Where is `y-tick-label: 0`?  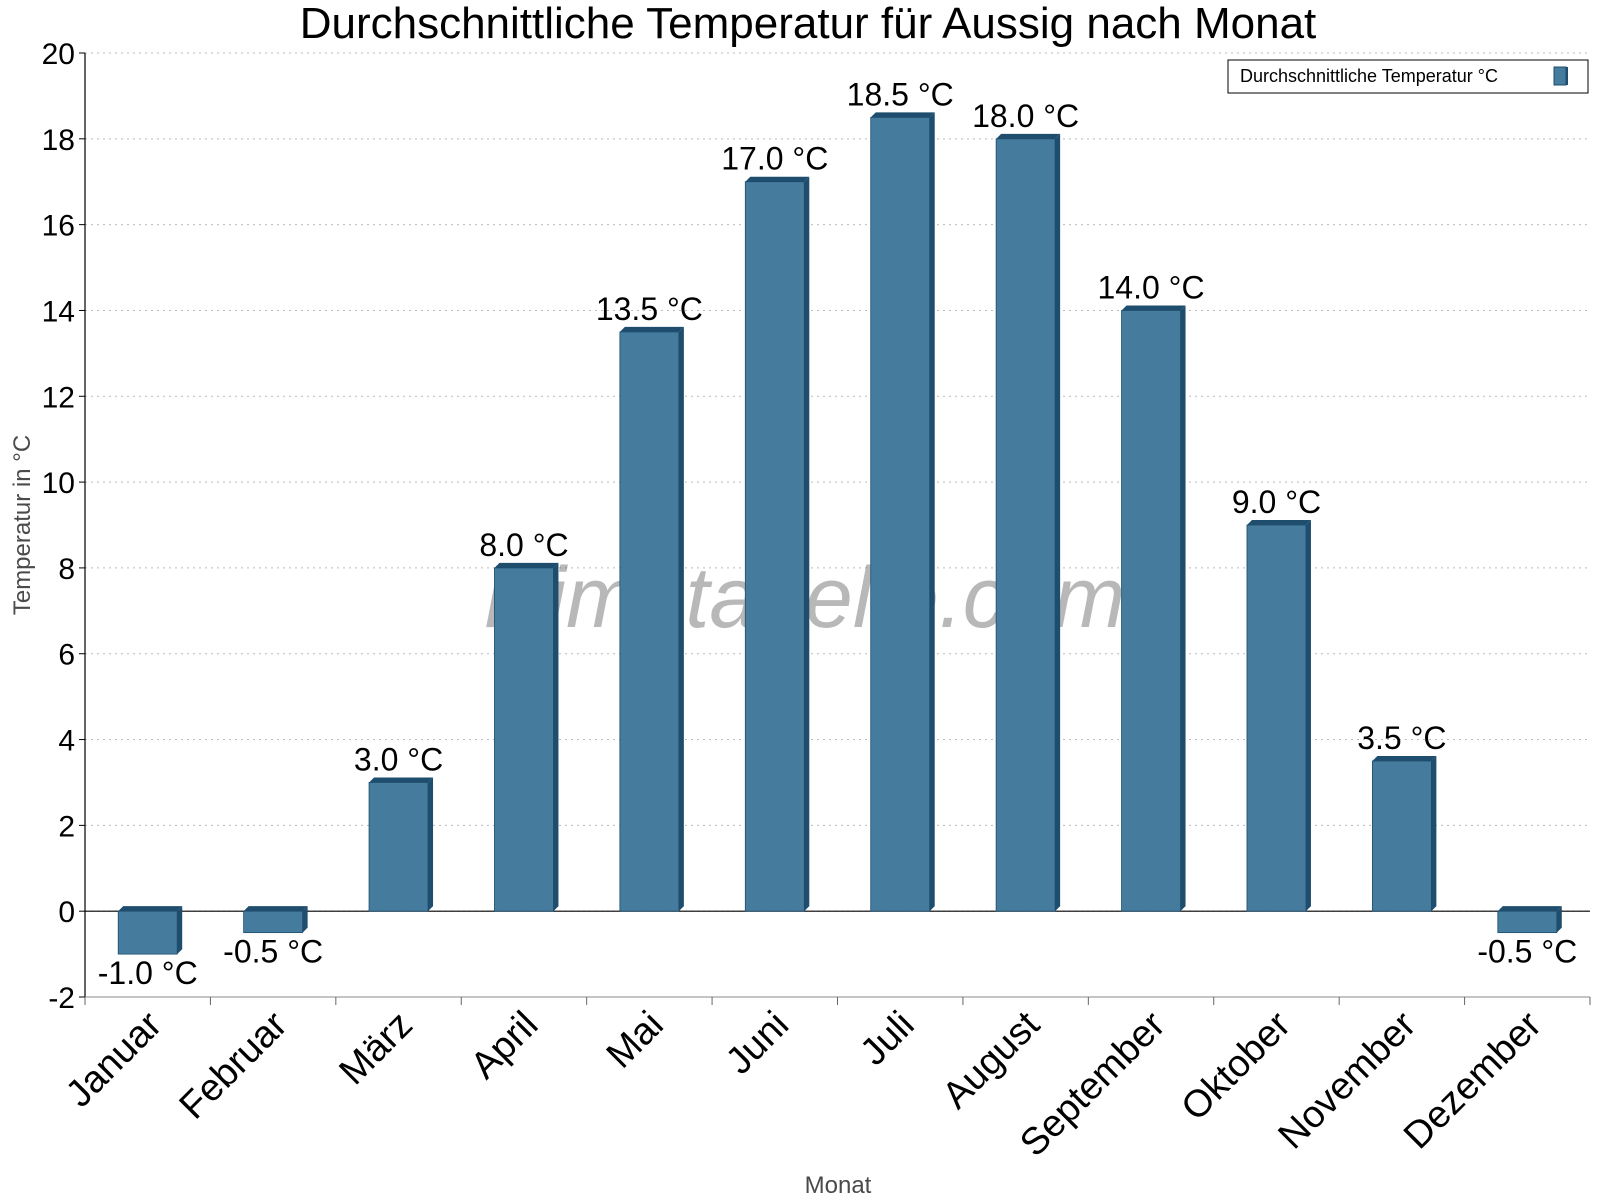 y-tick-label: 0 is located at coordinates (66, 912).